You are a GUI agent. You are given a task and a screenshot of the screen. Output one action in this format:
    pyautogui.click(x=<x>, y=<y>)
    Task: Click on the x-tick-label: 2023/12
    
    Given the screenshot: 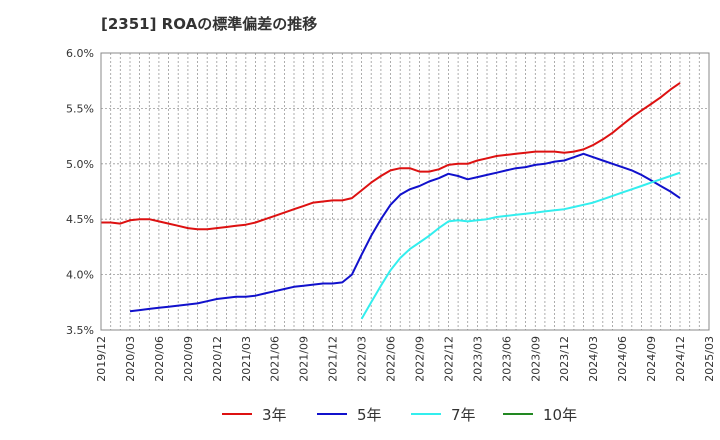 What is the action you would take?
    pyautogui.click(x=564, y=359)
    